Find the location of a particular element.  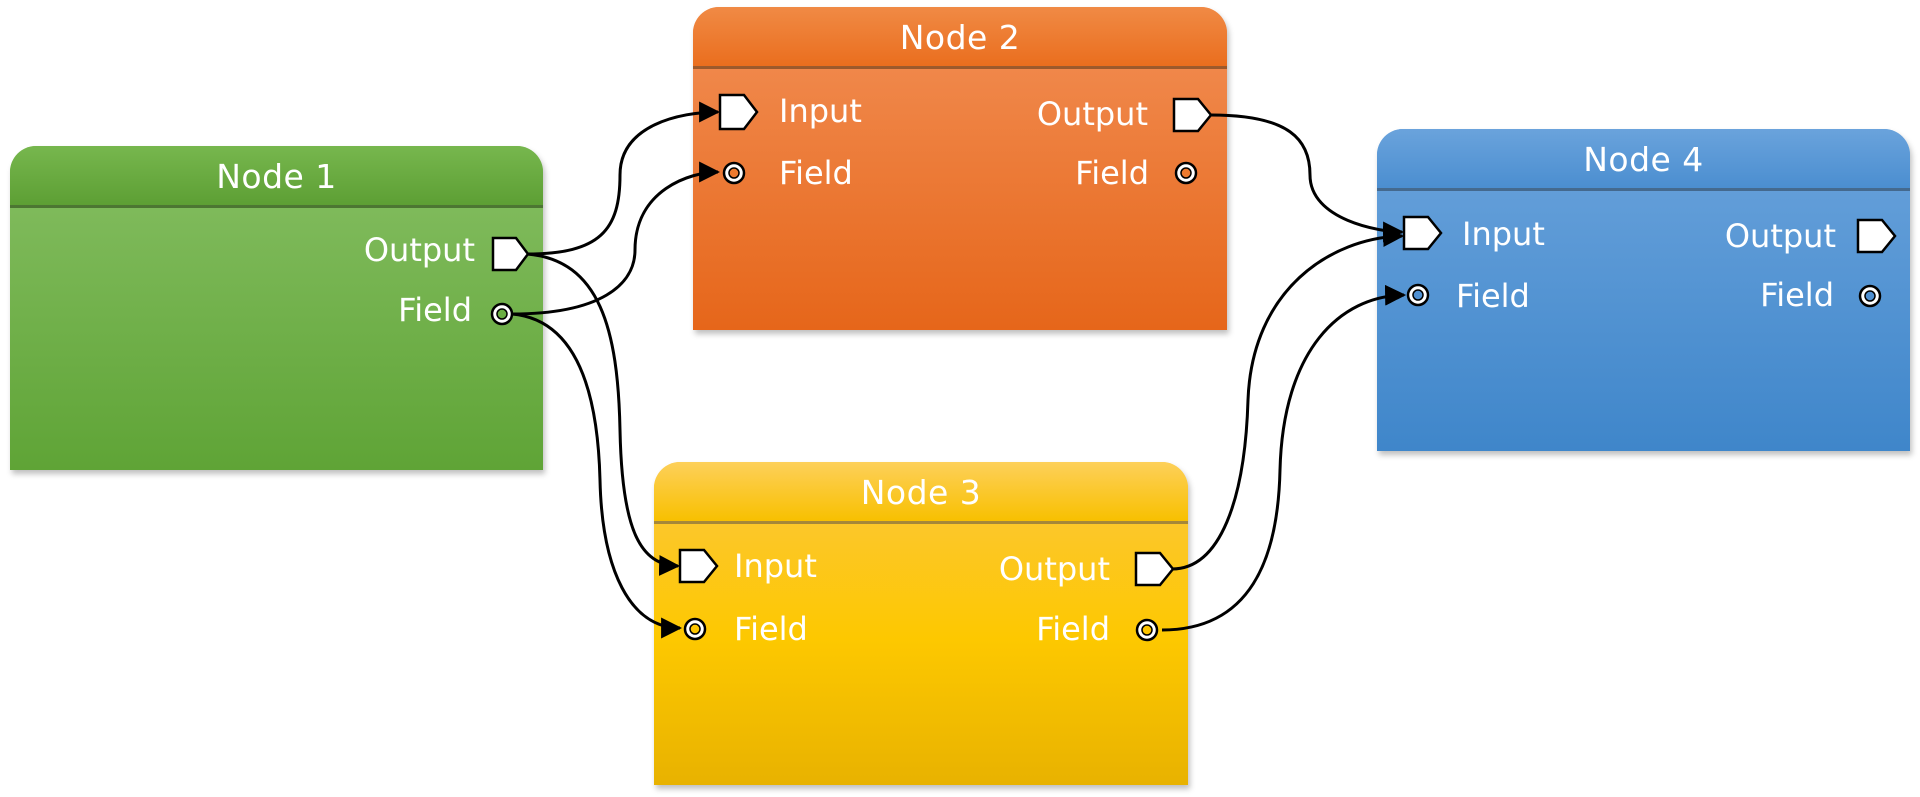

link-node1-output-to-node2-input is located at coordinates (623, 178).